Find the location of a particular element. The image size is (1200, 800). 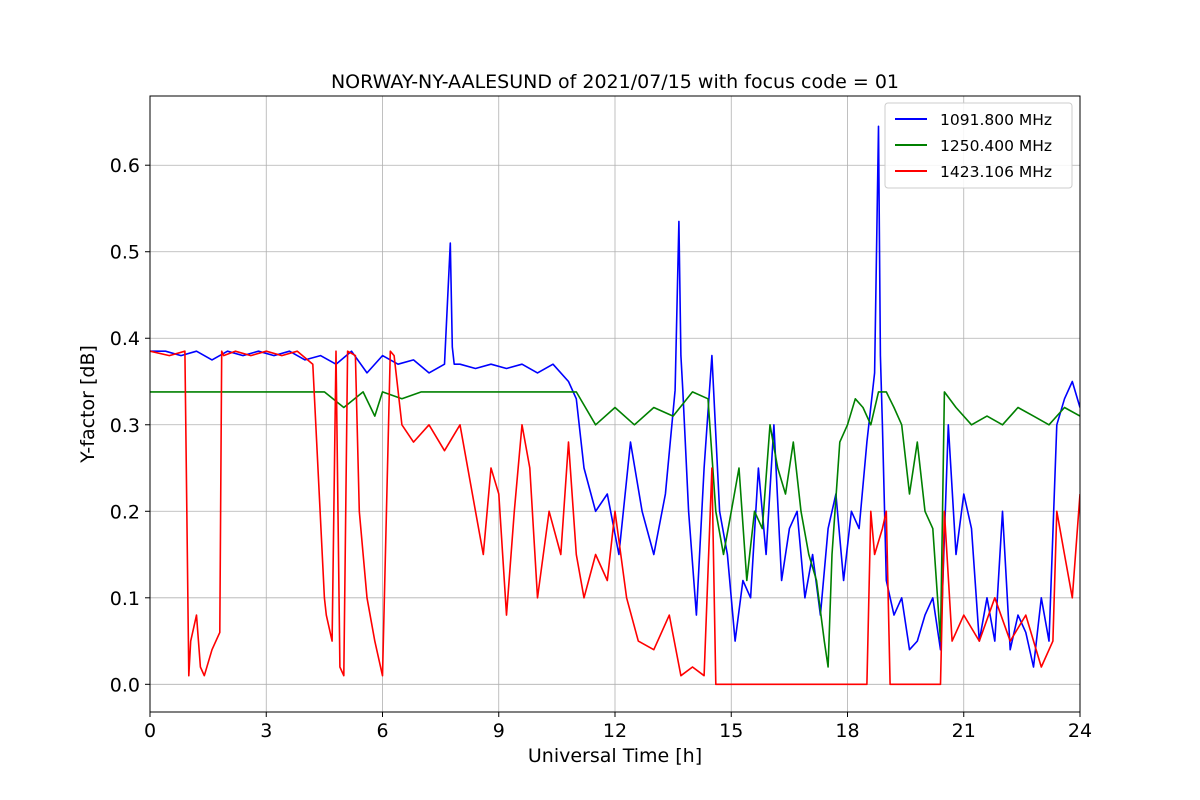

y-axis-label: Y-factor [dB] is located at coordinates (88, 404).